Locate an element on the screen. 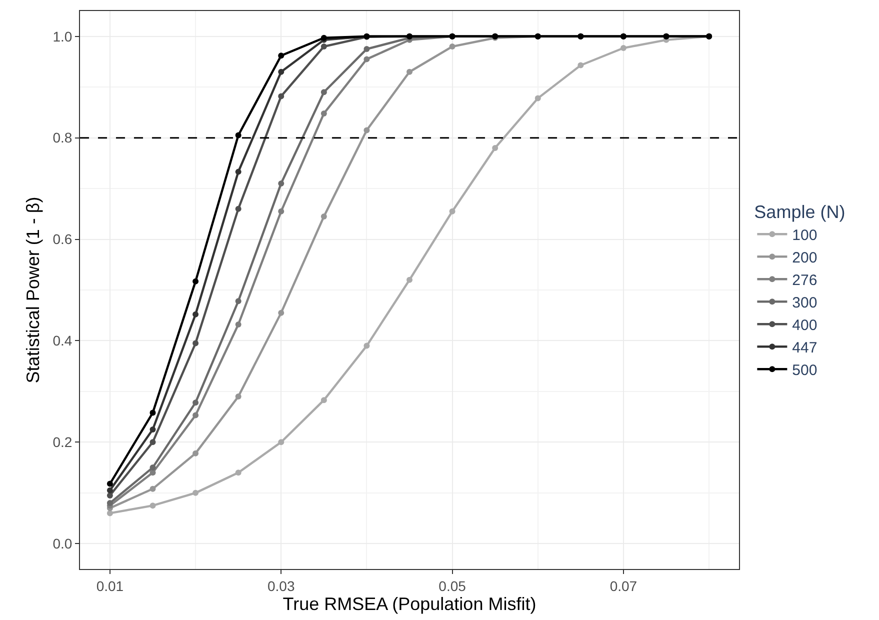  y-tick-label: 0.0 is located at coordinates (62, 544).